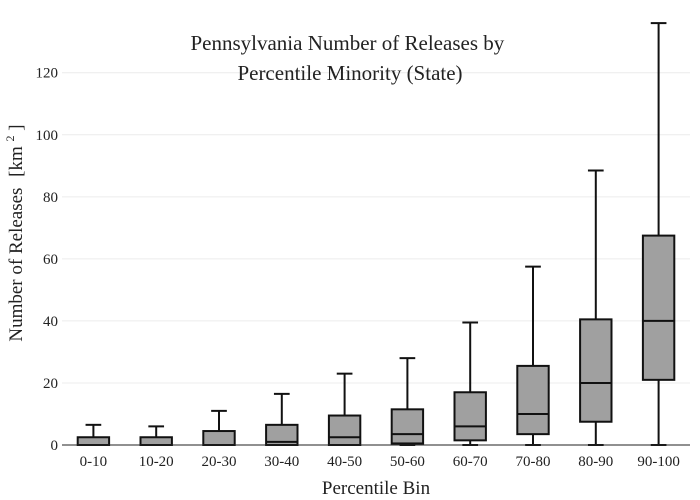  Describe the element at coordinates (658, 462) in the screenshot. I see `x-tick-label: 90-100` at that location.